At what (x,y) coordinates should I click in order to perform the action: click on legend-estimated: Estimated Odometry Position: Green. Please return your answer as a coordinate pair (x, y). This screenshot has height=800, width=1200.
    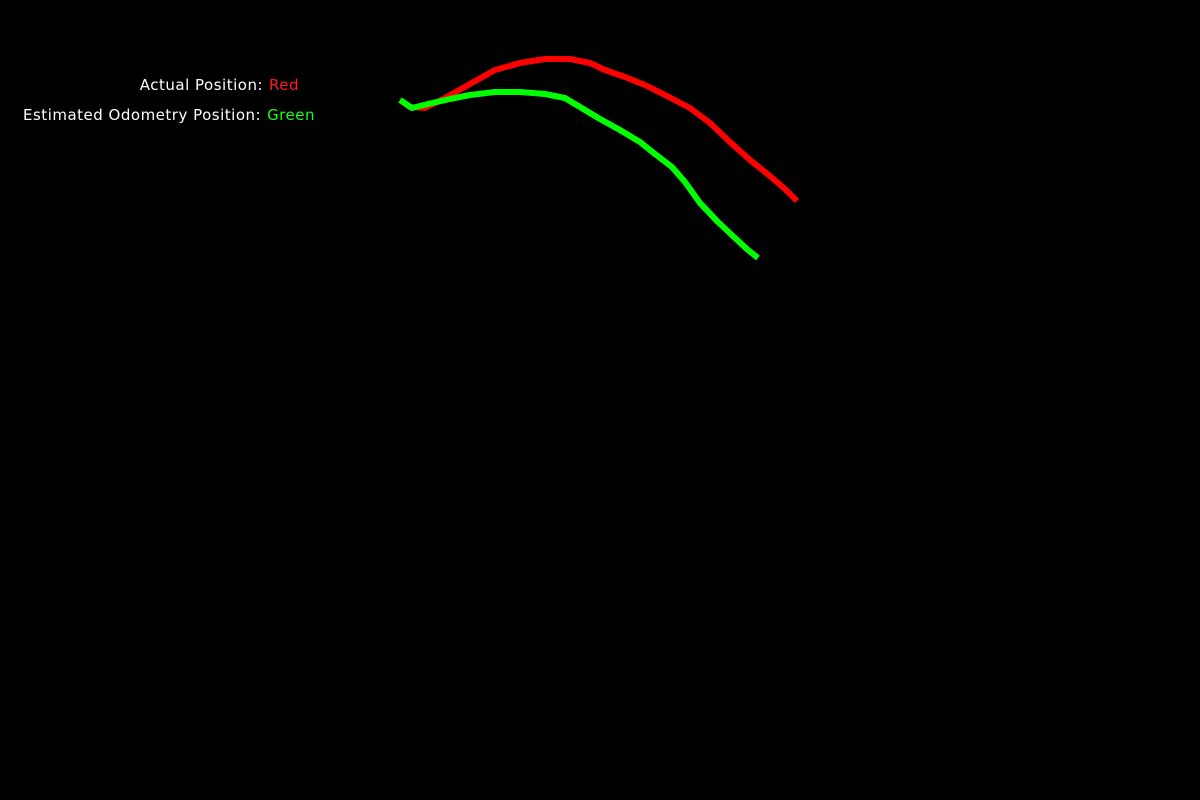
    Looking at the image, I should click on (169, 115).